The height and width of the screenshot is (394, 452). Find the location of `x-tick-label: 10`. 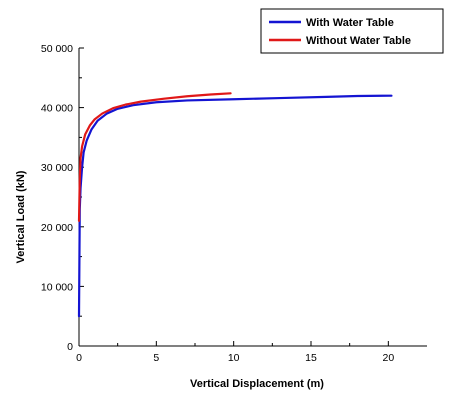

x-tick-label: 10 is located at coordinates (234, 358).